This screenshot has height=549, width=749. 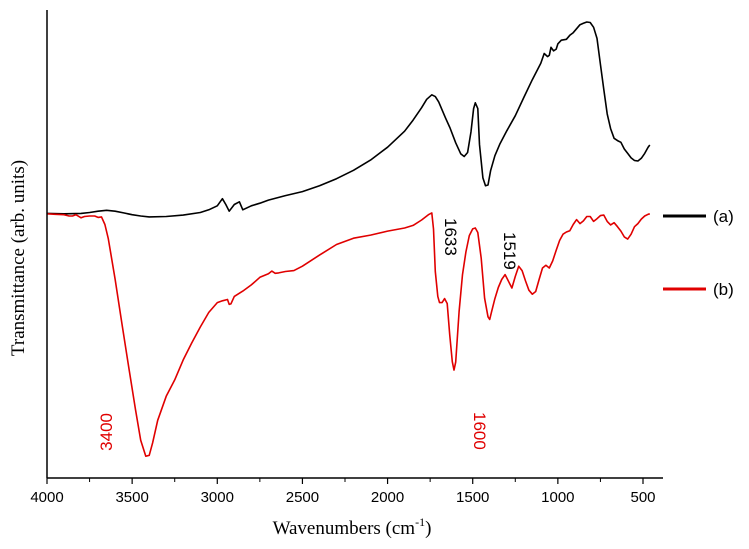 What do you see at coordinates (46, 497) in the screenshot?
I see `x-tick-label-4000: 4000` at bounding box center [46, 497].